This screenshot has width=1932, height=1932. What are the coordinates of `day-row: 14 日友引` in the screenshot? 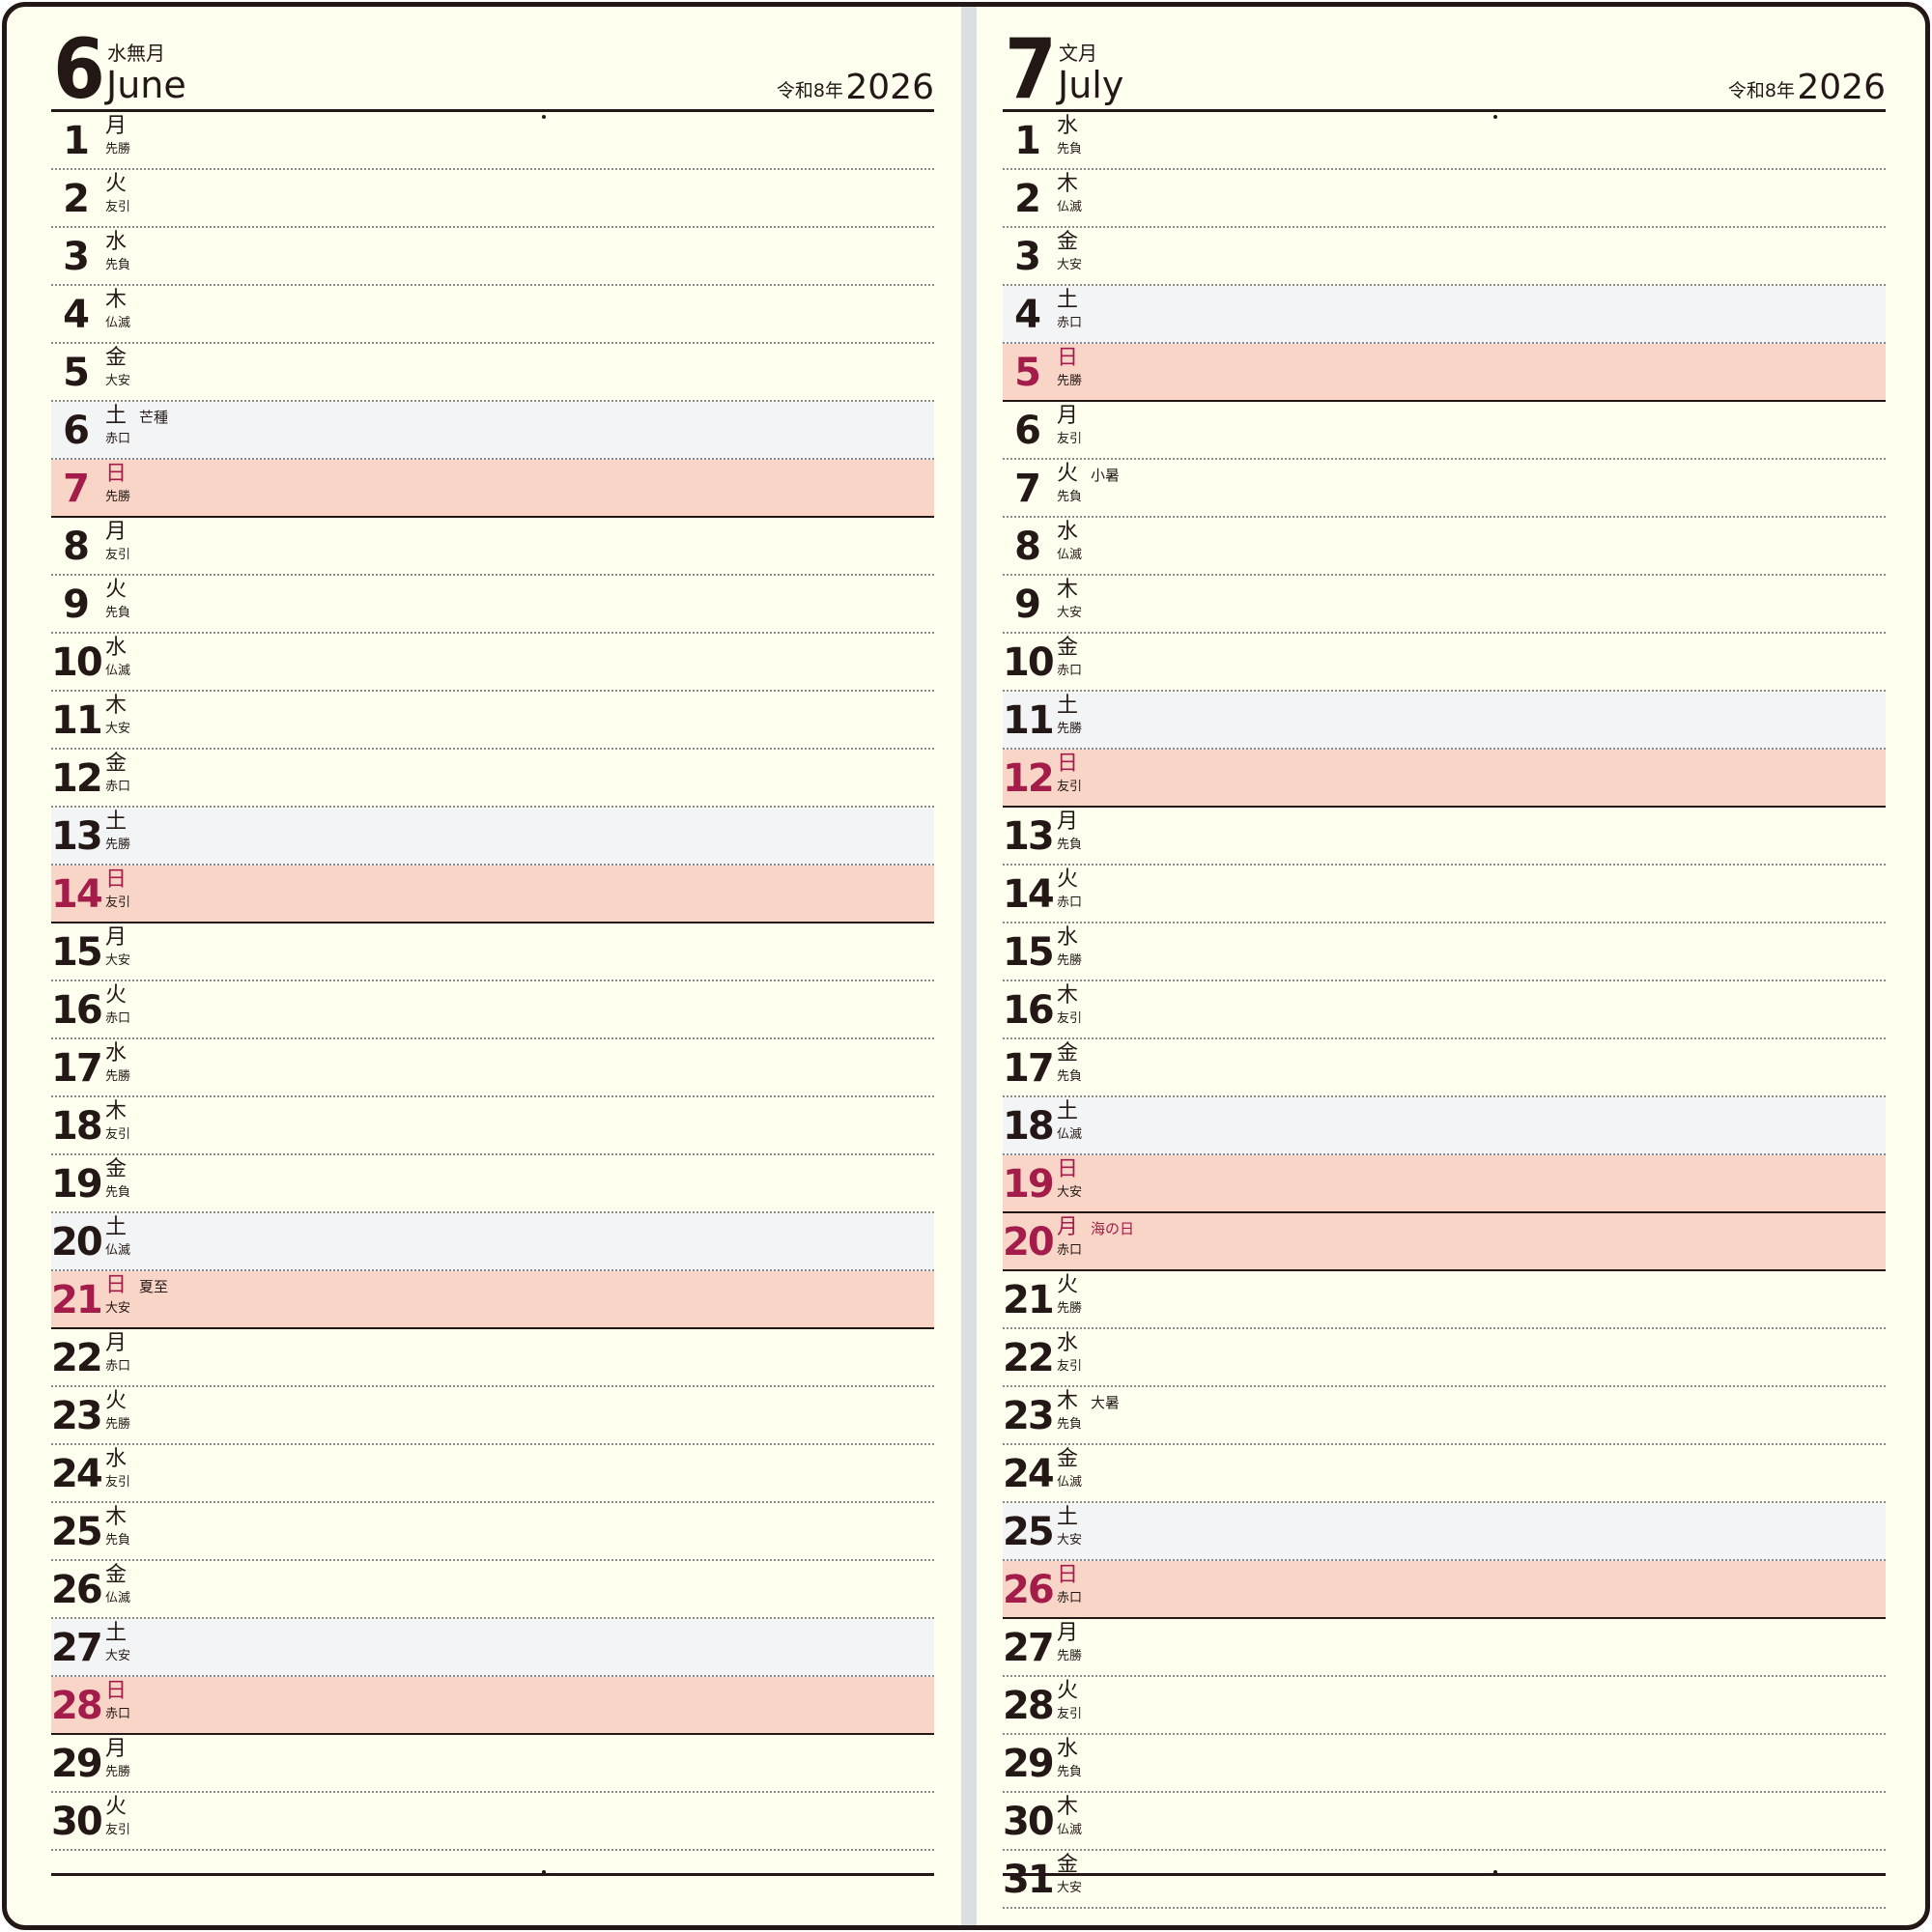 It's located at (492, 894).